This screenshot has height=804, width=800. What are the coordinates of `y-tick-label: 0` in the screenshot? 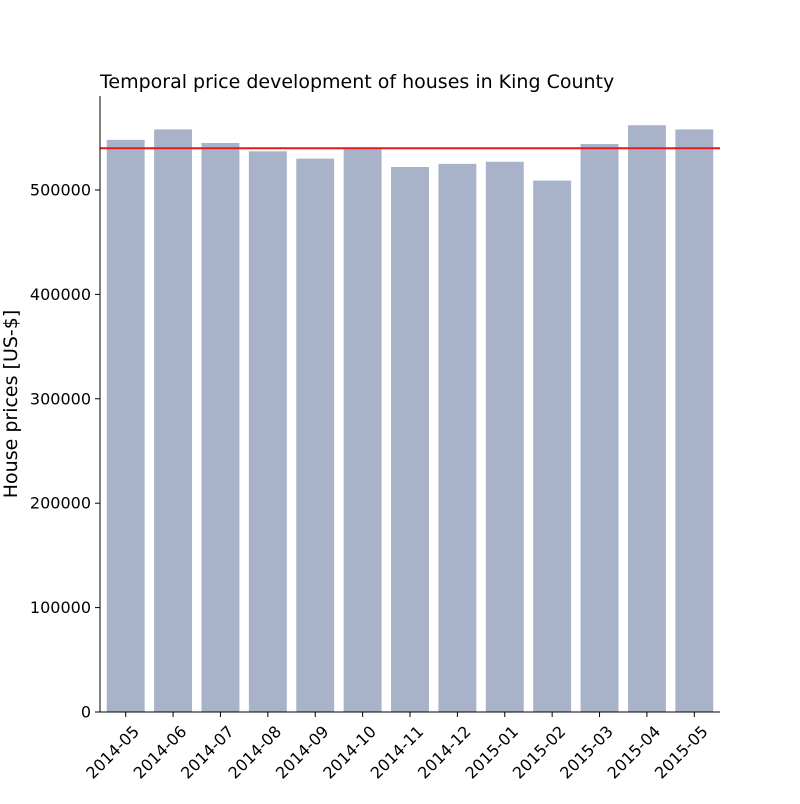 It's located at (86, 712).